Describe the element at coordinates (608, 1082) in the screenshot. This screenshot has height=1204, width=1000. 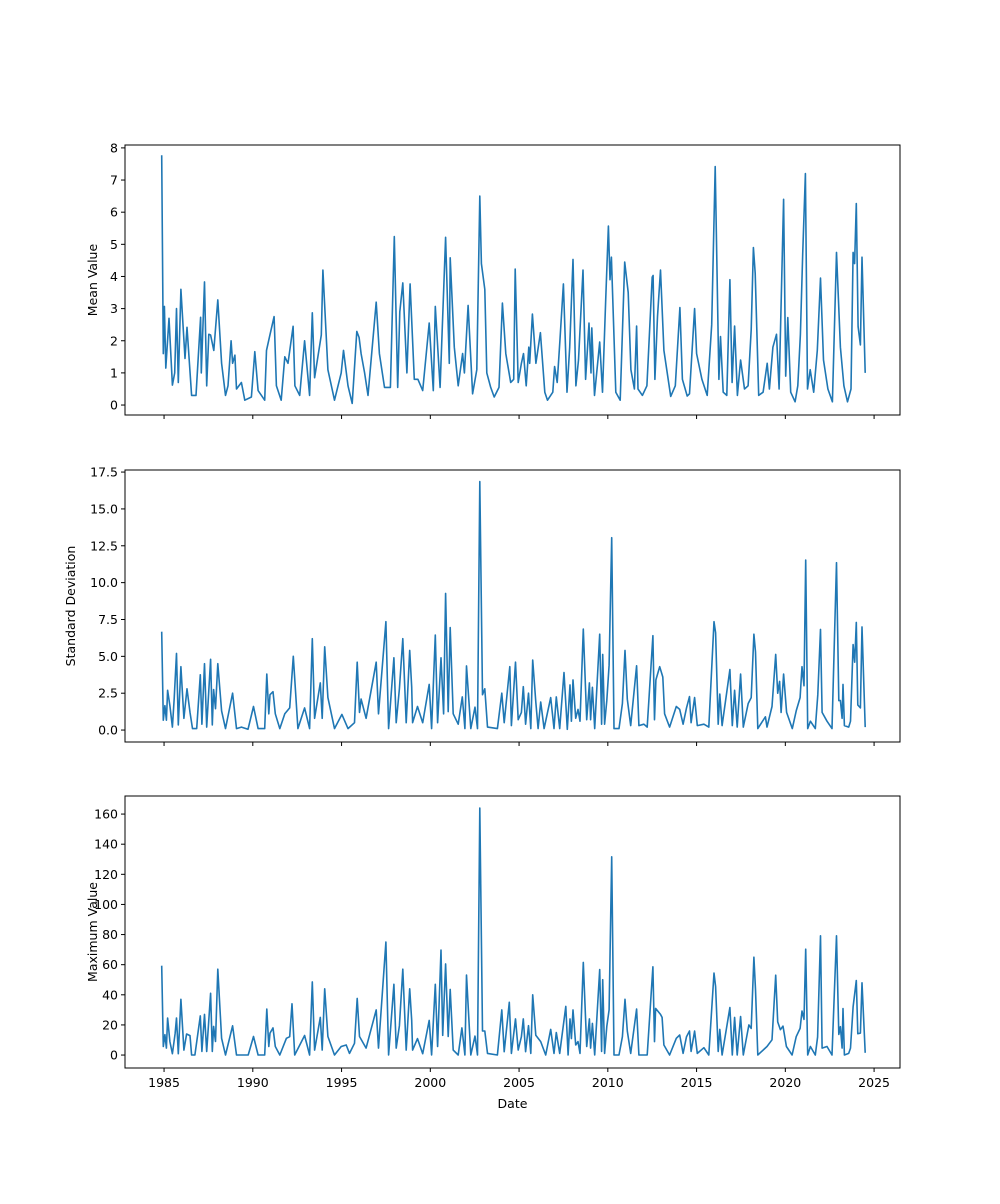
I see `x-tick-label: 2010` at that location.